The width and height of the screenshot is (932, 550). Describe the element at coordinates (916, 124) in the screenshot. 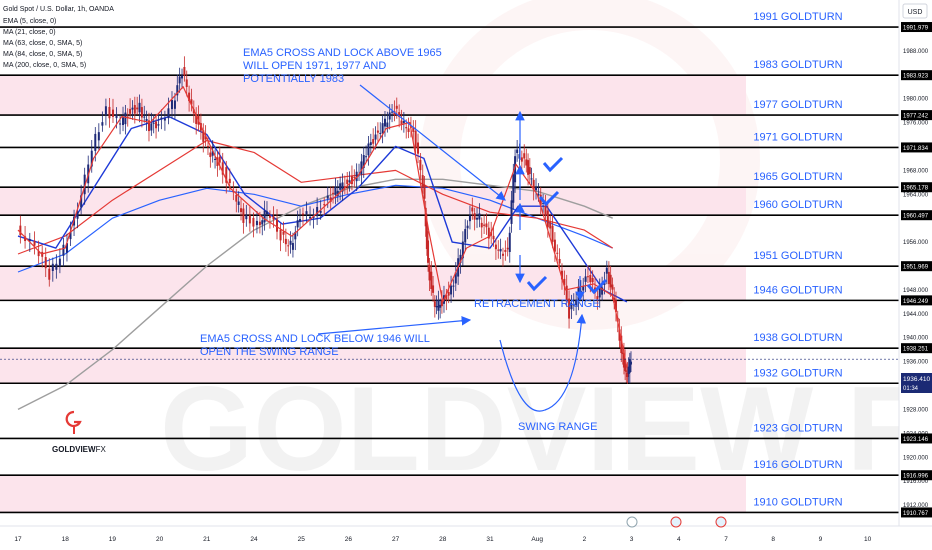

I see `y-tick-label: 1976.000` at that location.